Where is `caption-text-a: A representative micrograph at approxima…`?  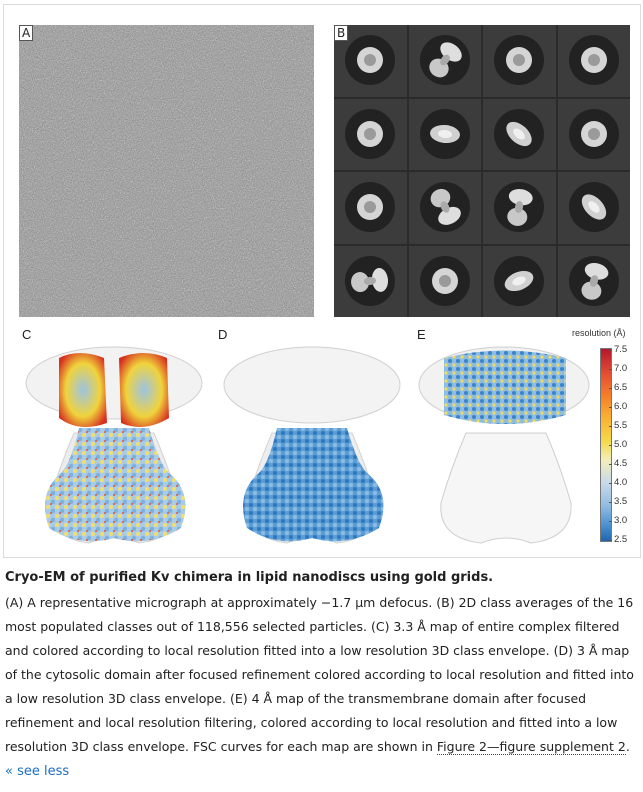
caption-text-a: A representative micrograph at approxima… is located at coordinates (230, 602).